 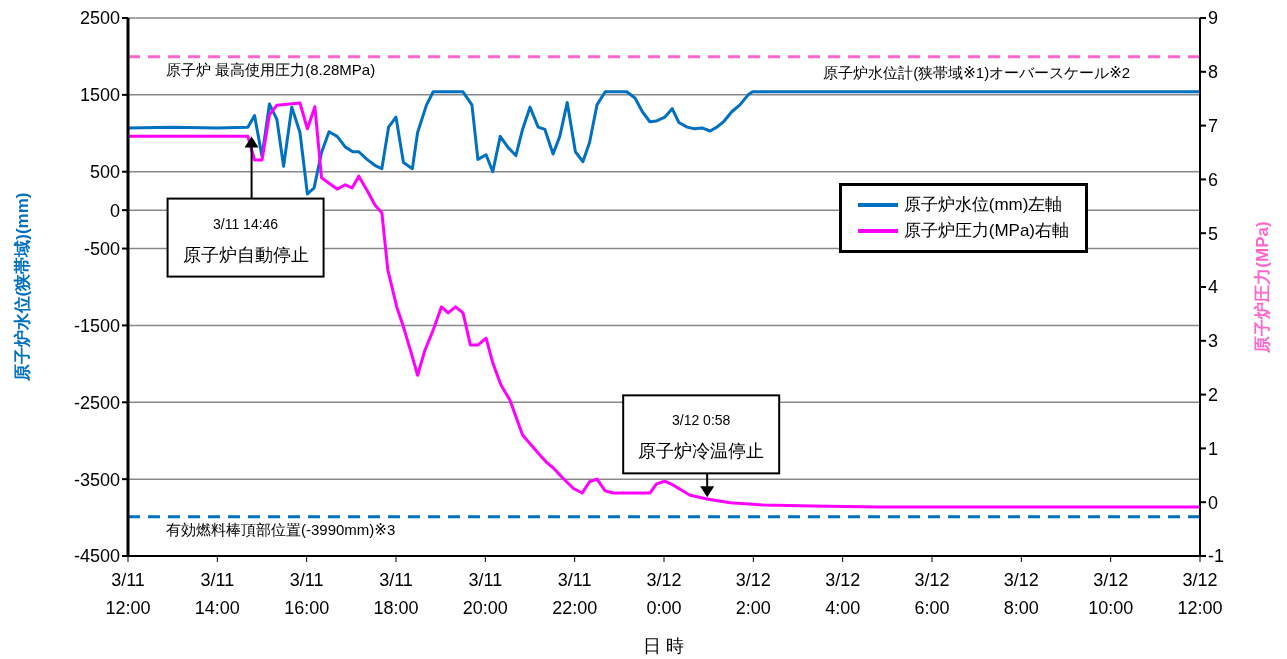 I want to click on y-tick-label: -3500, so click(x=96, y=479).